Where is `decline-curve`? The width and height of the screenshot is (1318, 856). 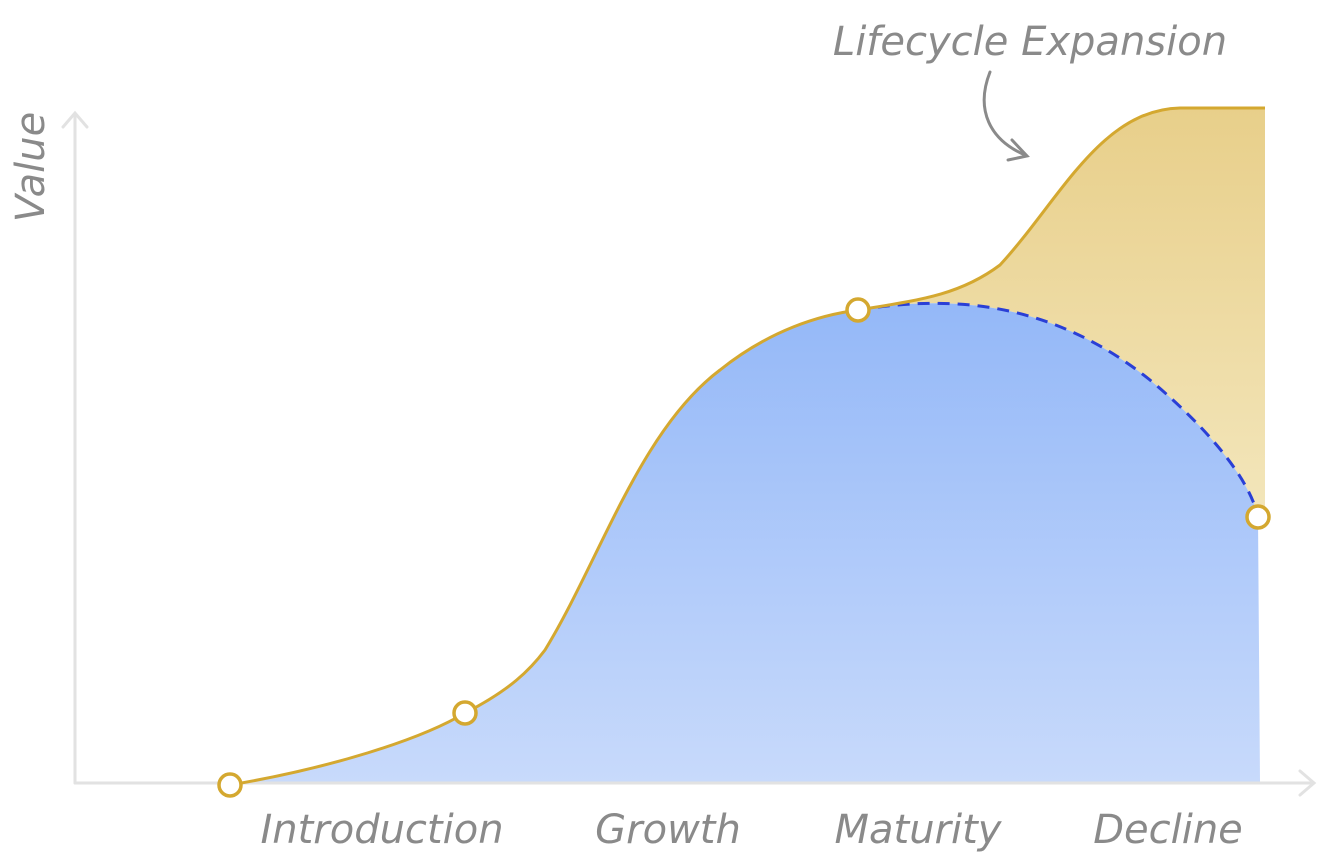 decline-curve is located at coordinates (1058, 409).